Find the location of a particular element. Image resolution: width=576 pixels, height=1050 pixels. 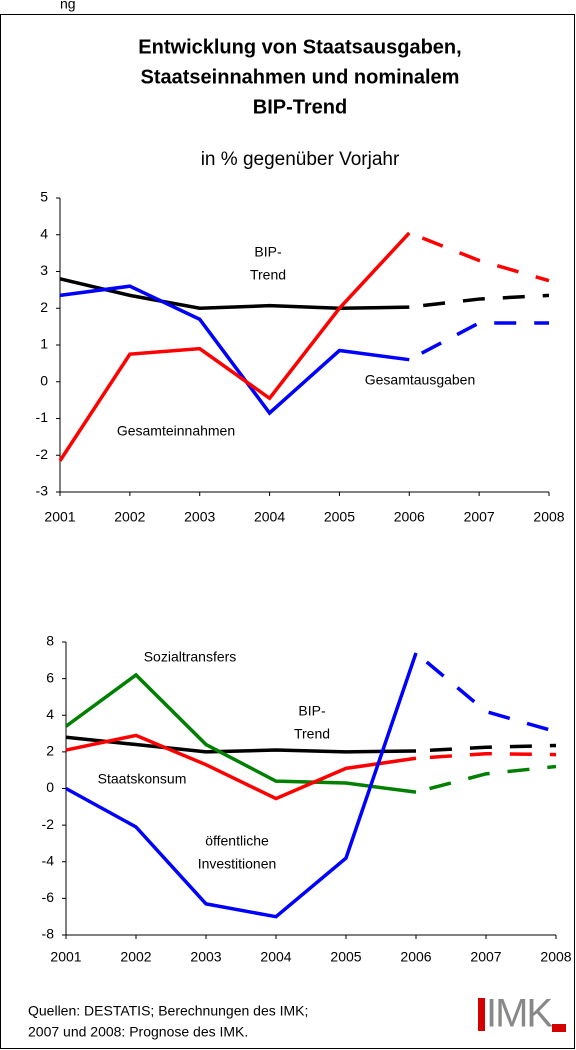

y-tick-label: 1 is located at coordinates (44, 344).